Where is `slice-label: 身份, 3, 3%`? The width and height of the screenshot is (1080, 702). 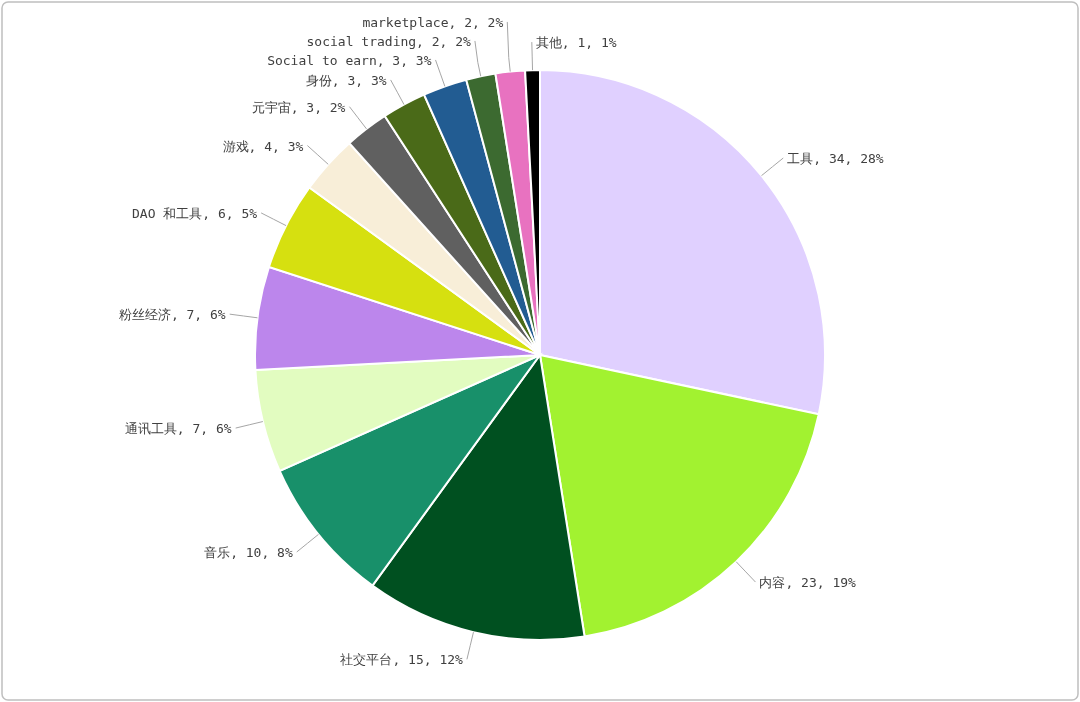
slice-label: 身份, 3, 3% is located at coordinates (346, 80).